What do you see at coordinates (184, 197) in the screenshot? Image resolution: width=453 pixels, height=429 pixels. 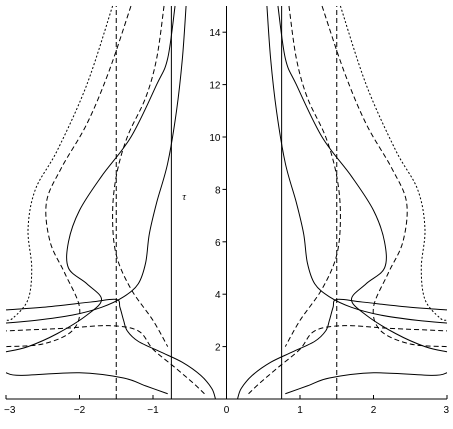 I see `y-axis-label: τ` at bounding box center [184, 197].